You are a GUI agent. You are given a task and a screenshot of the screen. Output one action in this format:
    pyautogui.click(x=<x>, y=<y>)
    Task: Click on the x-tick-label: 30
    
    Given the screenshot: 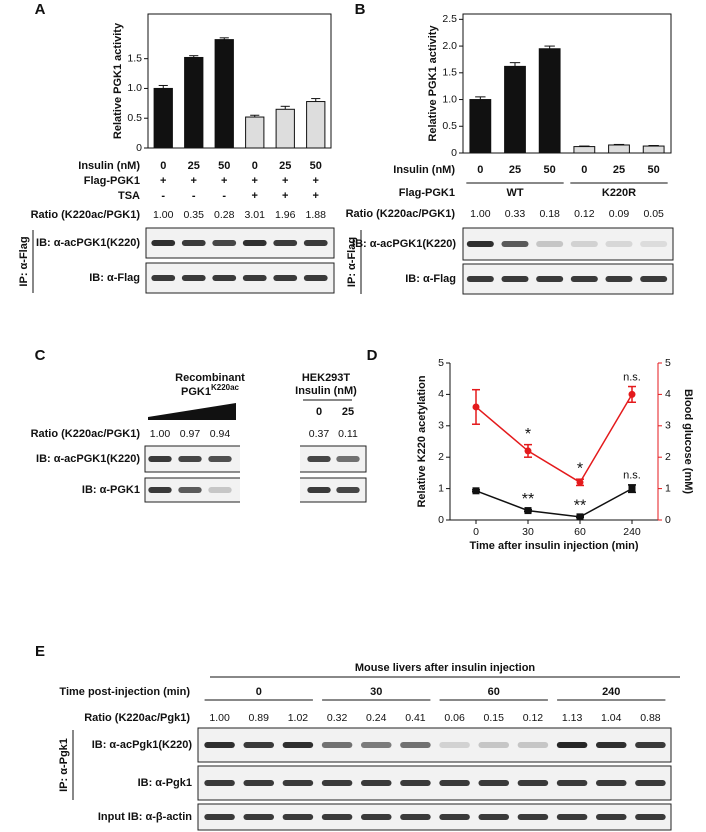 What is the action you would take?
    pyautogui.click(x=528, y=532)
    